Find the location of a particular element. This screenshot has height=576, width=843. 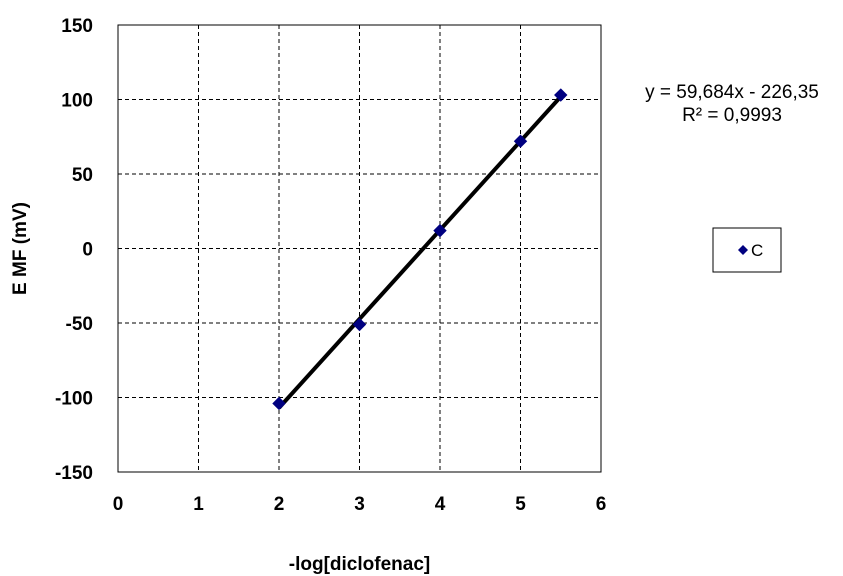

trendline-r-squared: R² = 0,9993 is located at coordinates (732, 115).